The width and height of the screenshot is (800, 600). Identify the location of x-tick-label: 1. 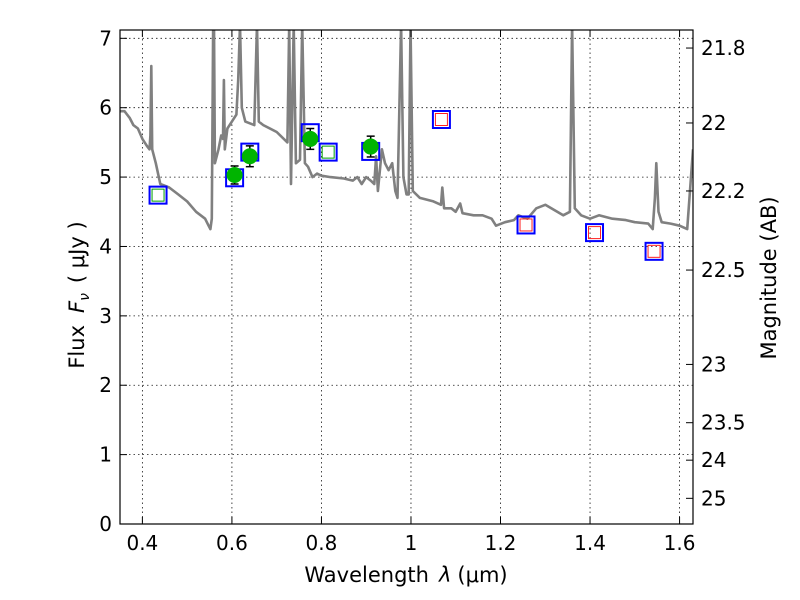
(411, 543).